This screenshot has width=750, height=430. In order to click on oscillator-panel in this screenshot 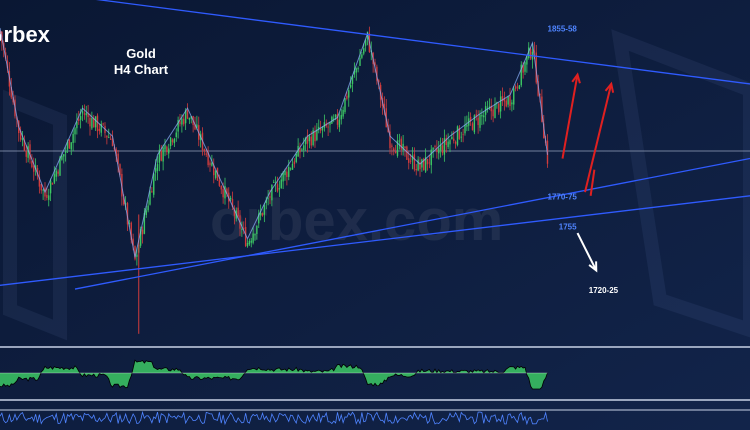, I will do `click(274, 374)`.